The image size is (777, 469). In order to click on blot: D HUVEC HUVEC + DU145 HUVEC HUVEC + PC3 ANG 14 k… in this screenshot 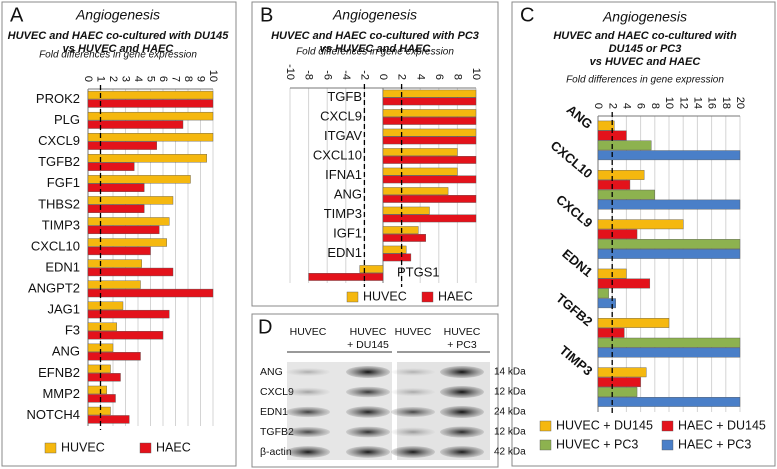, I will do `click(392, 388)`.